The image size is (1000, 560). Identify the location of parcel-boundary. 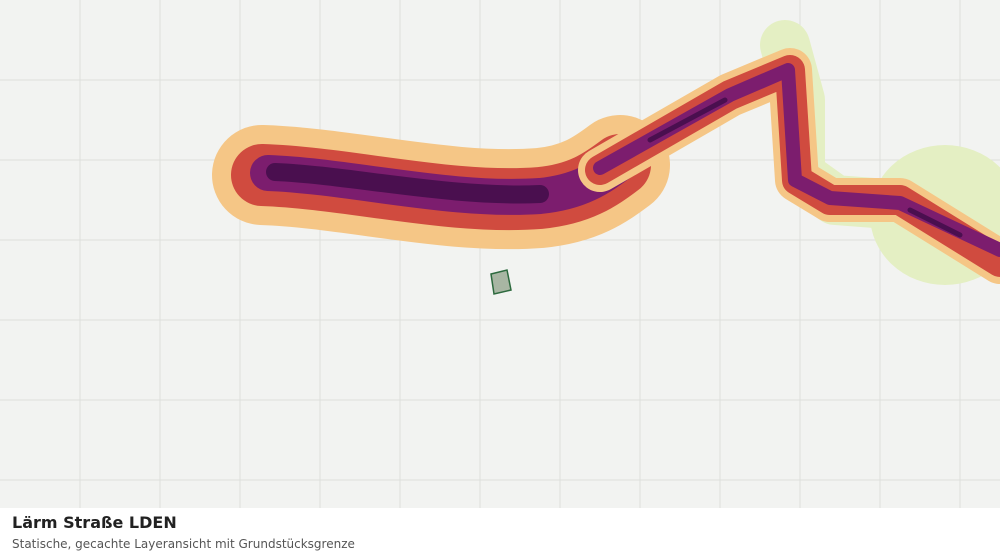
(501, 282).